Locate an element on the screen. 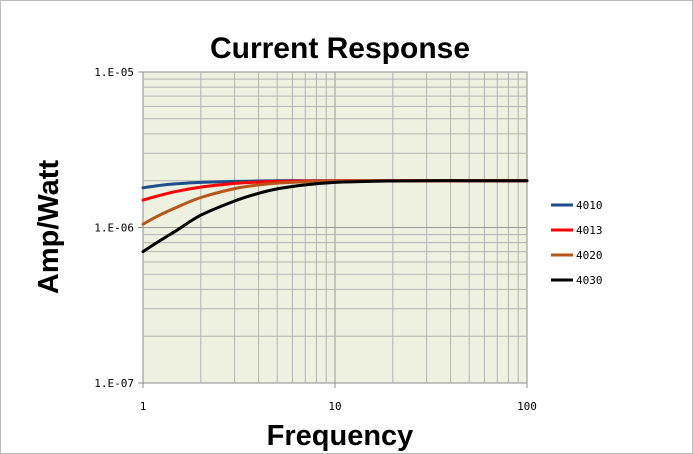  y-axis-title: Amp/Watt is located at coordinates (49, 227).